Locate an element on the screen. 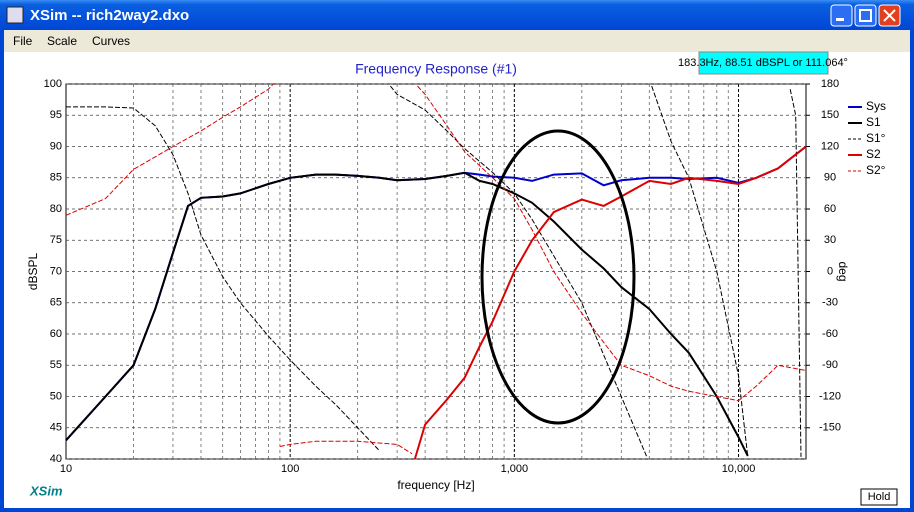  minimize-icon is located at coordinates (840, 19).